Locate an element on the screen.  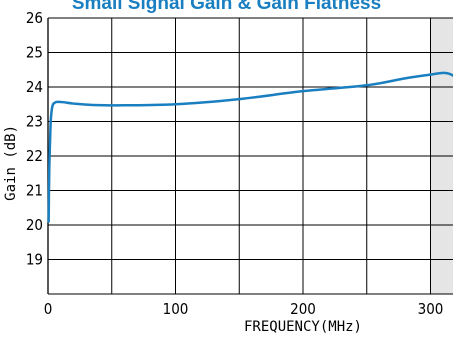
y-tick-label: 23 is located at coordinates (34, 122).